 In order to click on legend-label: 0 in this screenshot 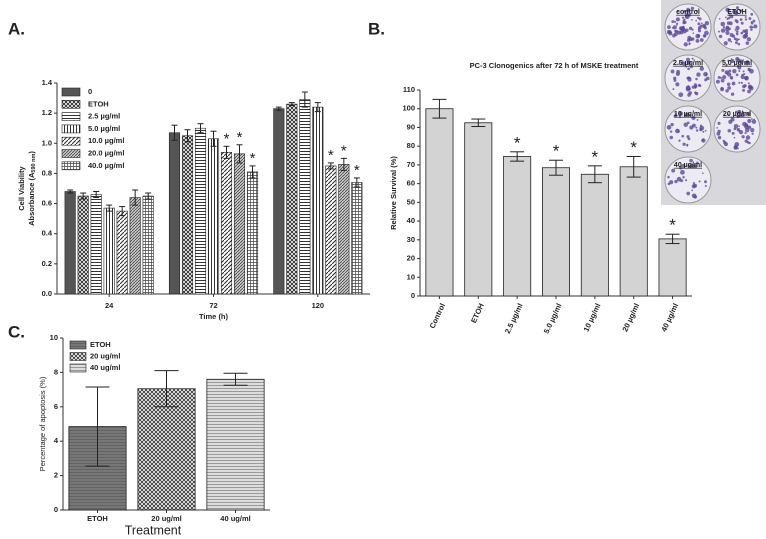, I will do `click(90, 91)`.